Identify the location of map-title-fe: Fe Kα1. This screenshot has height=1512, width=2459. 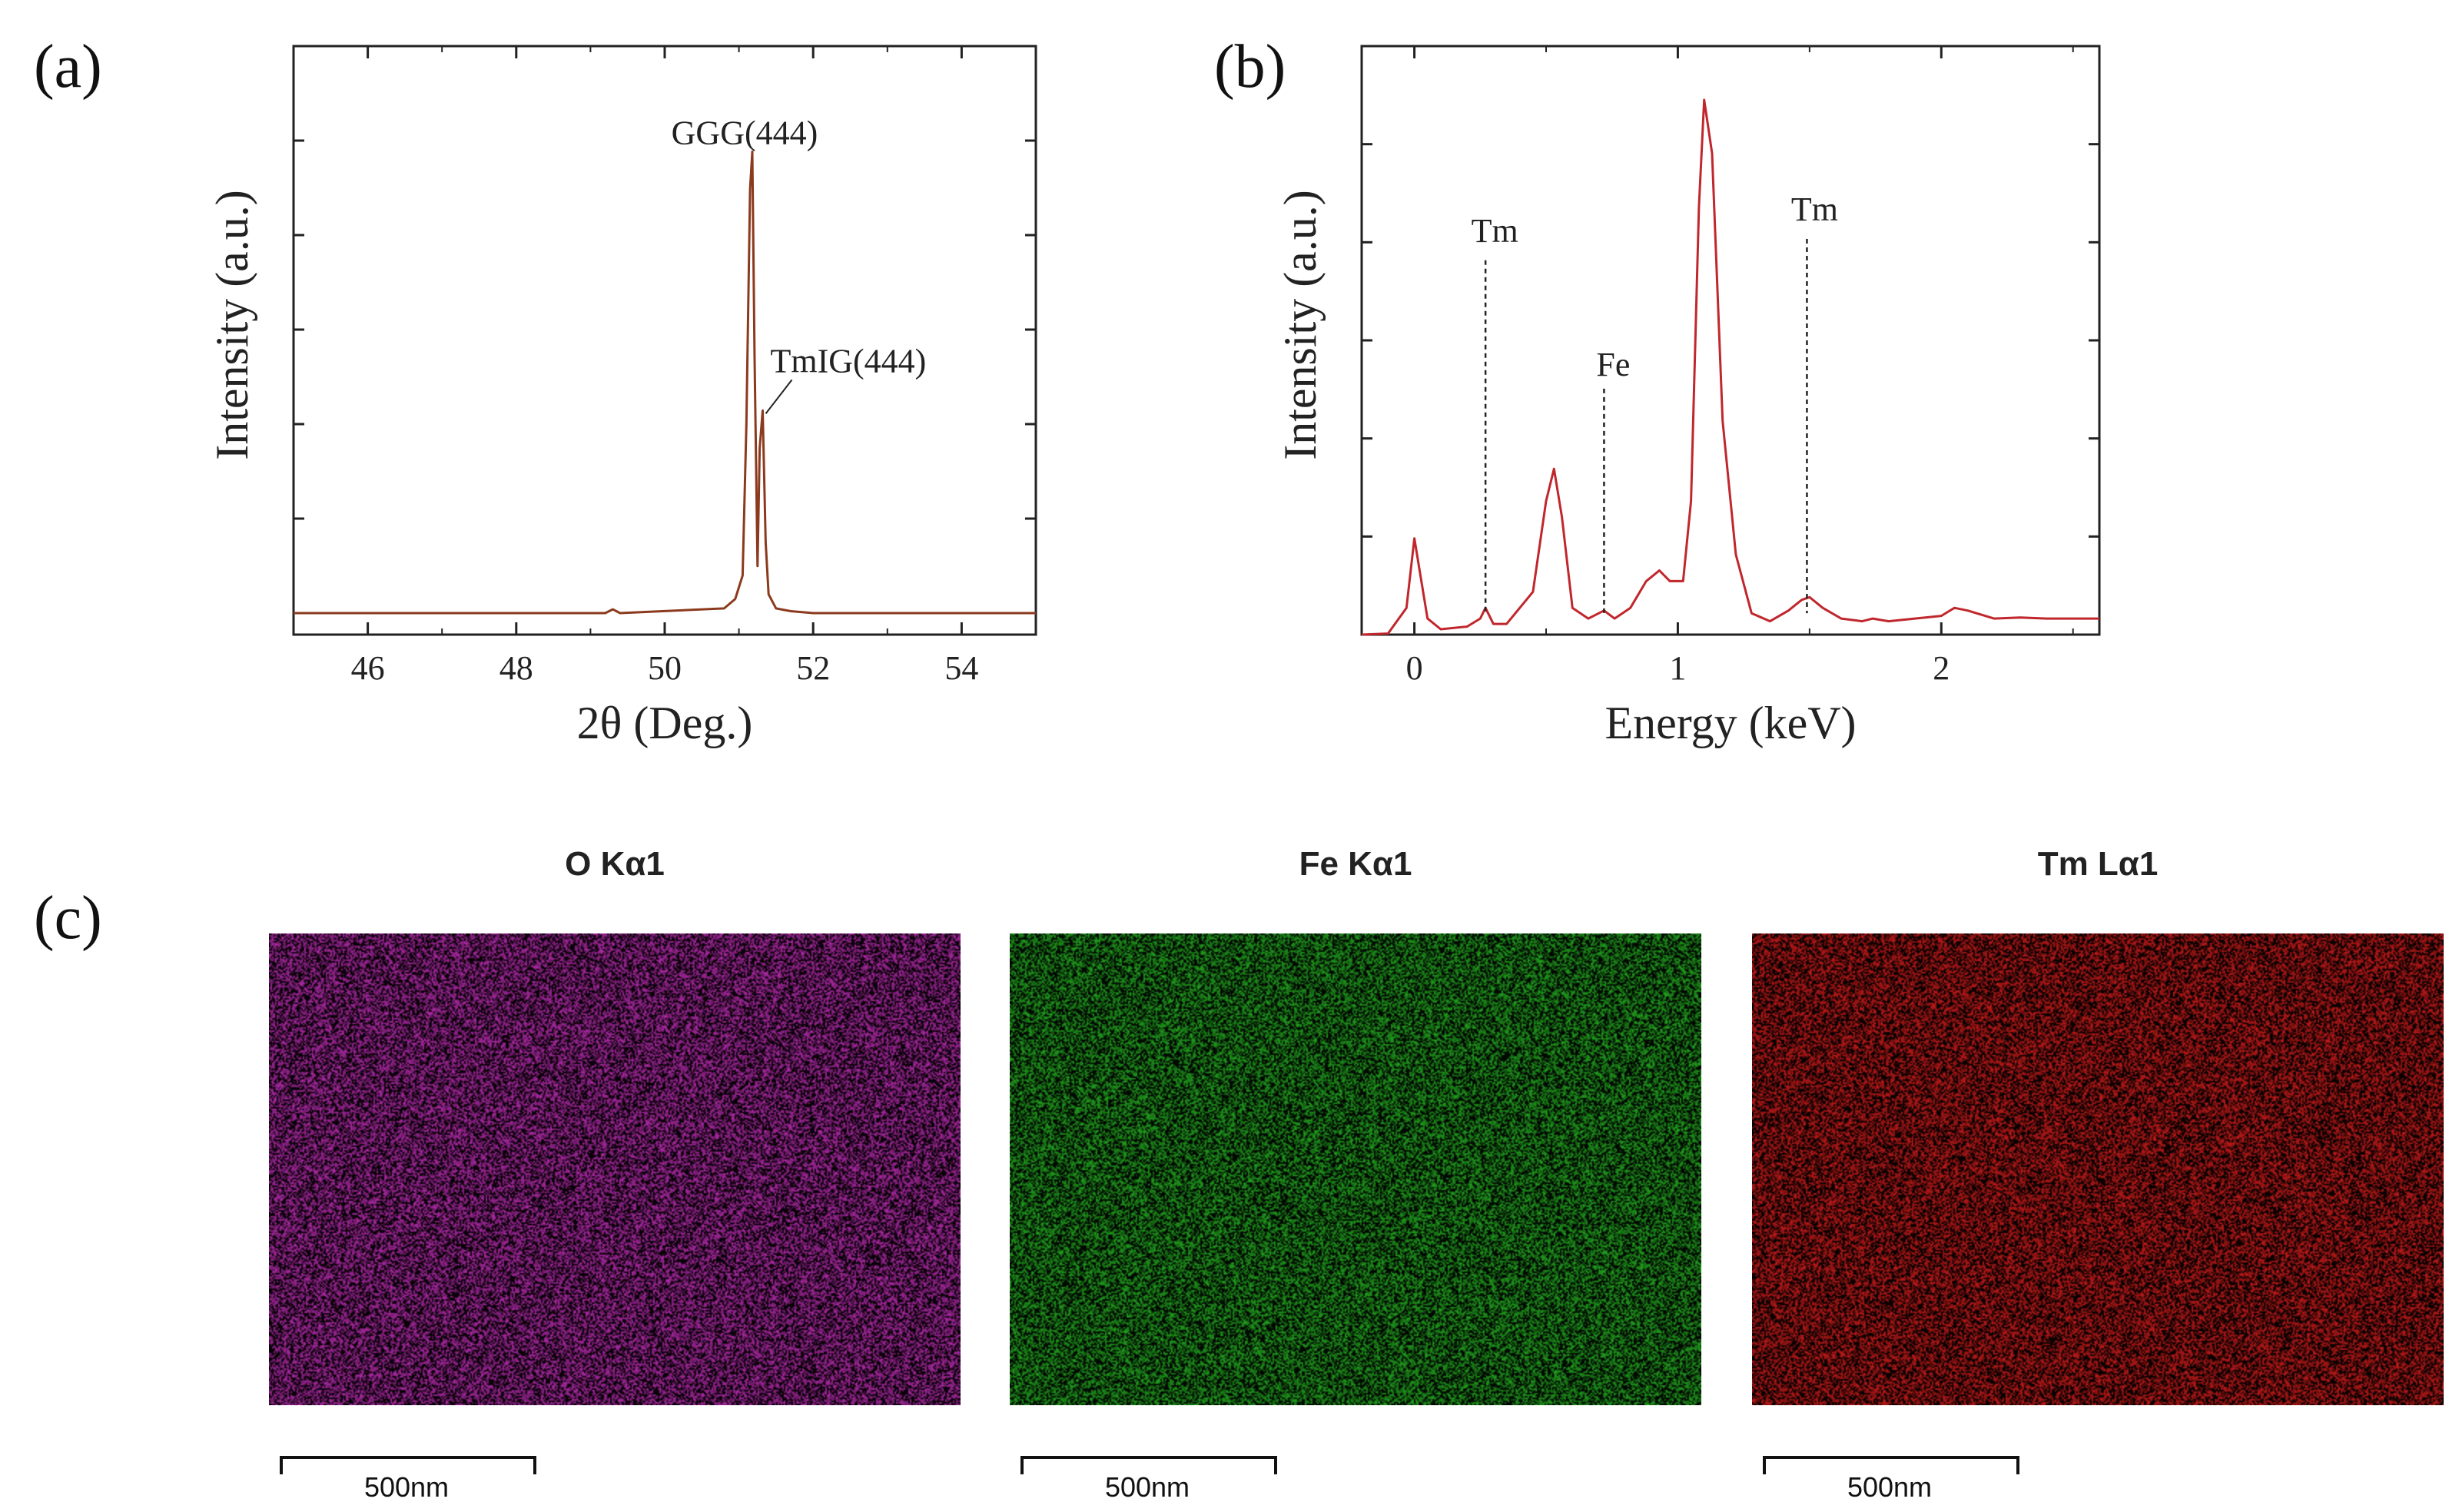
(1355, 864).